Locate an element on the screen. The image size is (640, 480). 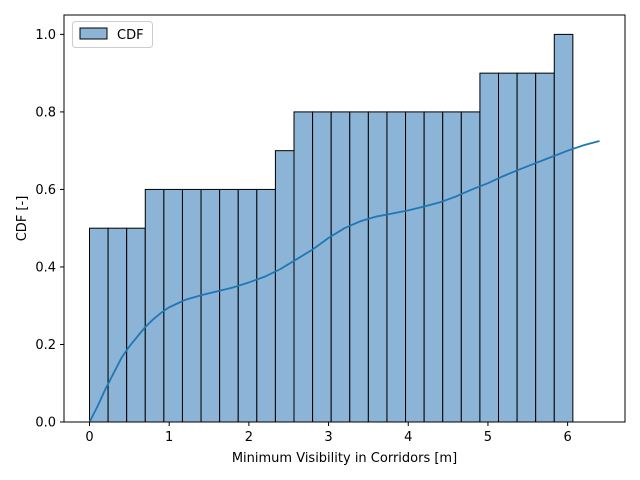
legend: CDF is located at coordinates (112, 34).